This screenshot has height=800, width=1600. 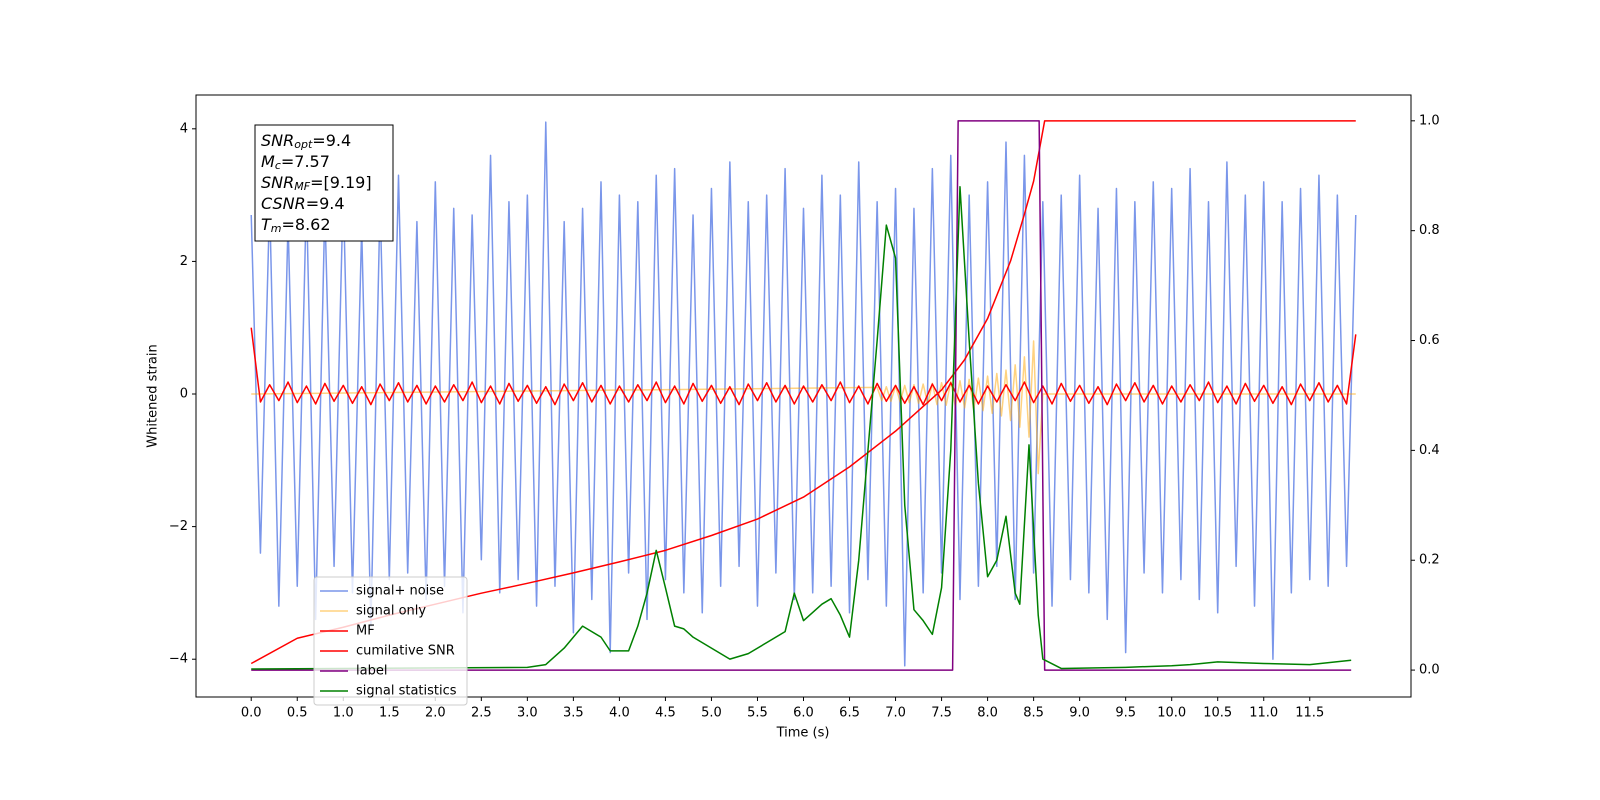 I want to click on x-tick-label: 8.5, so click(x=1033, y=713).